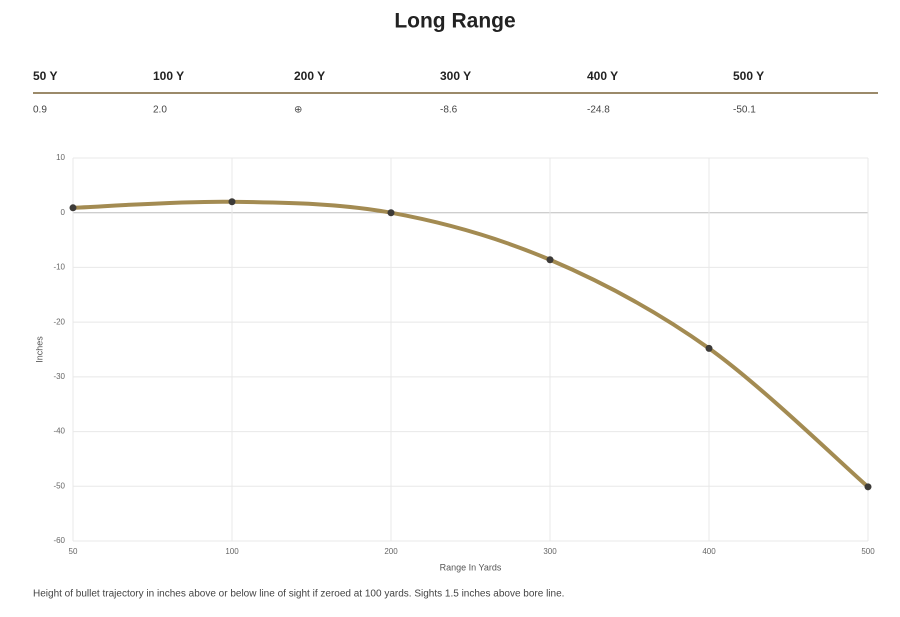  I want to click on y-tick-label: -40, so click(59, 431).